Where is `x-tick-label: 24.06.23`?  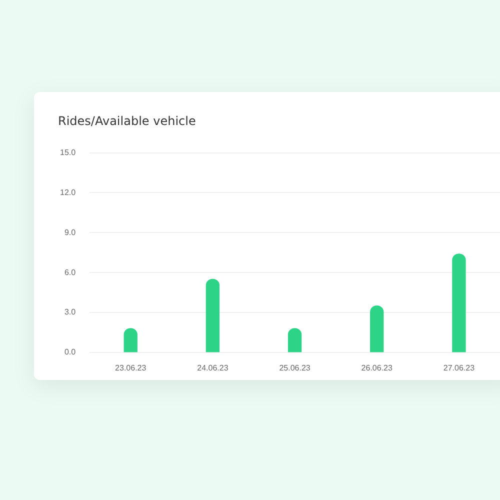
x-tick-label: 24.06.23 is located at coordinates (213, 367).